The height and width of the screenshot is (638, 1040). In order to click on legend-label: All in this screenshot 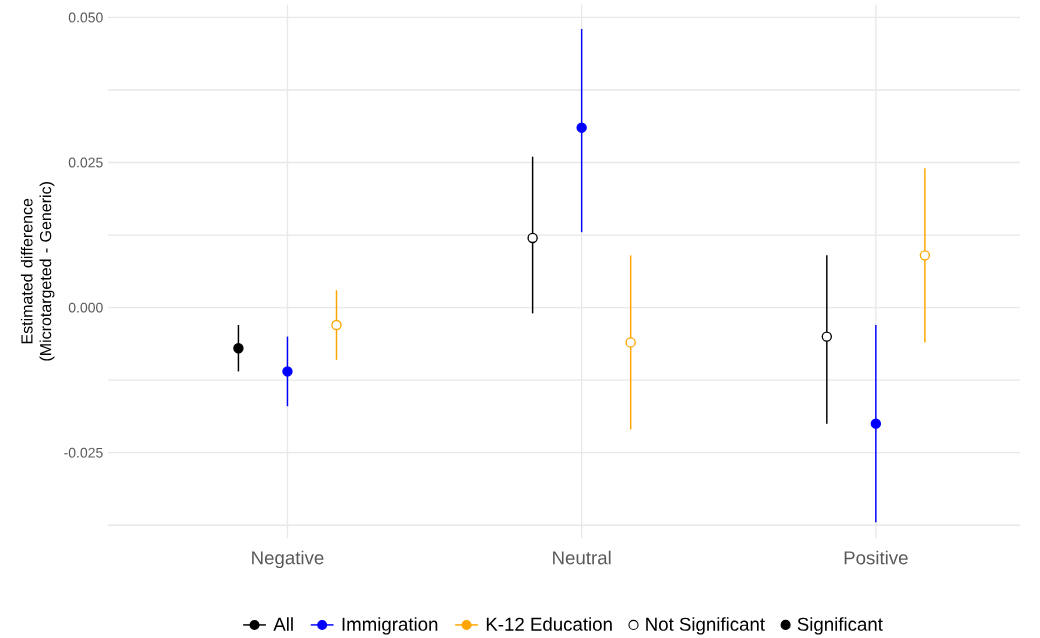, I will do `click(283, 624)`.